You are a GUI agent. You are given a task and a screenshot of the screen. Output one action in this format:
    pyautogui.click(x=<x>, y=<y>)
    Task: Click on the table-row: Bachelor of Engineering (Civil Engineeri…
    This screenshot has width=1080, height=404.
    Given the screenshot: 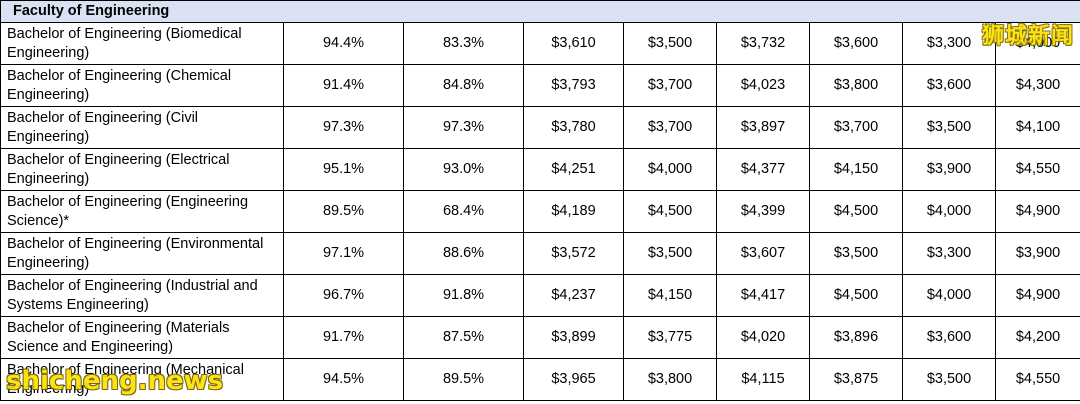 What is the action you would take?
    pyautogui.click(x=540, y=127)
    